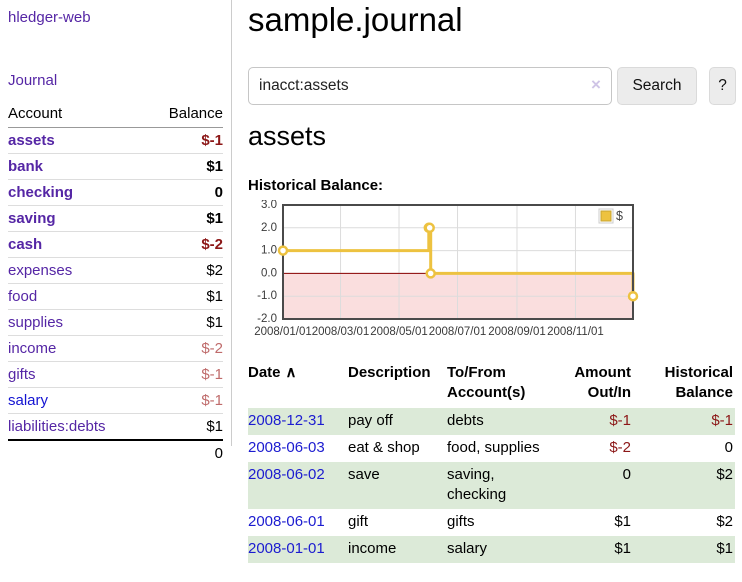 The width and height of the screenshot is (742, 582). Describe the element at coordinates (722, 420) in the screenshot. I see `transaction-balance: $-1` at that location.